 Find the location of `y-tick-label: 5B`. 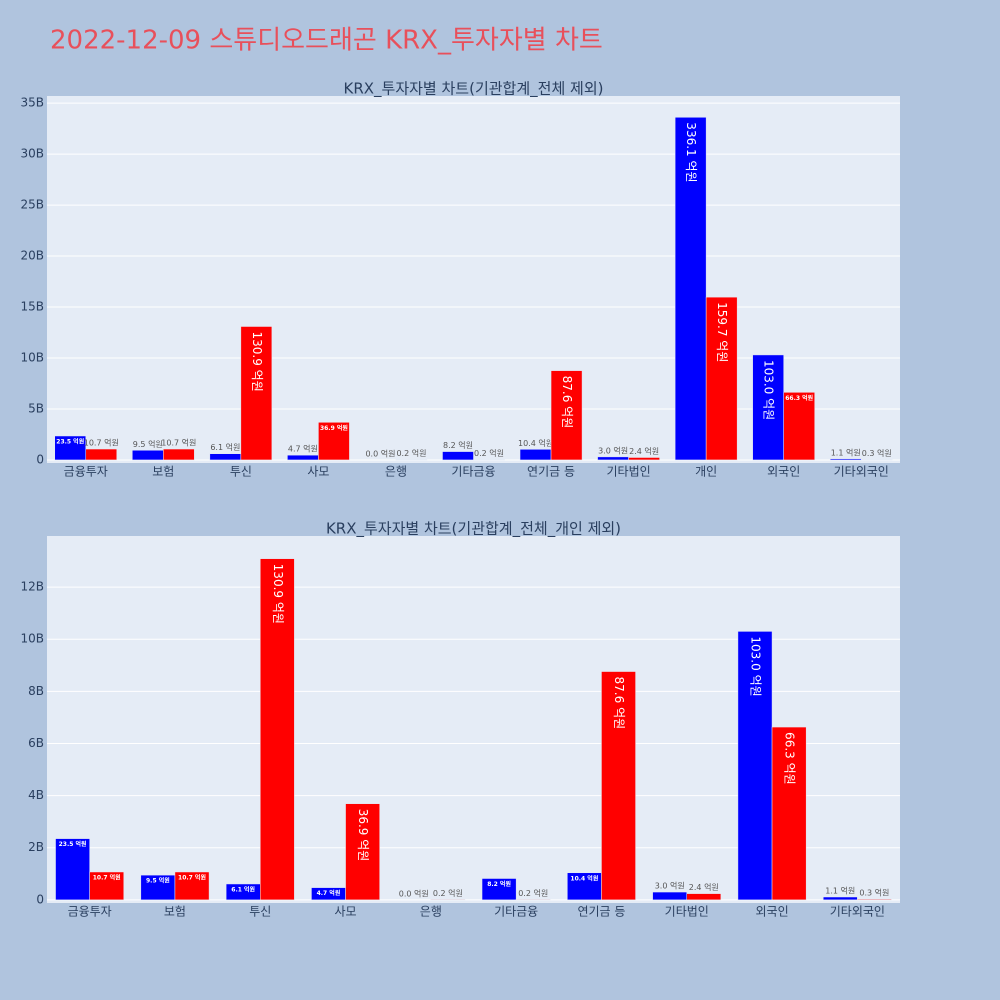

y-tick-label: 5B is located at coordinates (36, 408).